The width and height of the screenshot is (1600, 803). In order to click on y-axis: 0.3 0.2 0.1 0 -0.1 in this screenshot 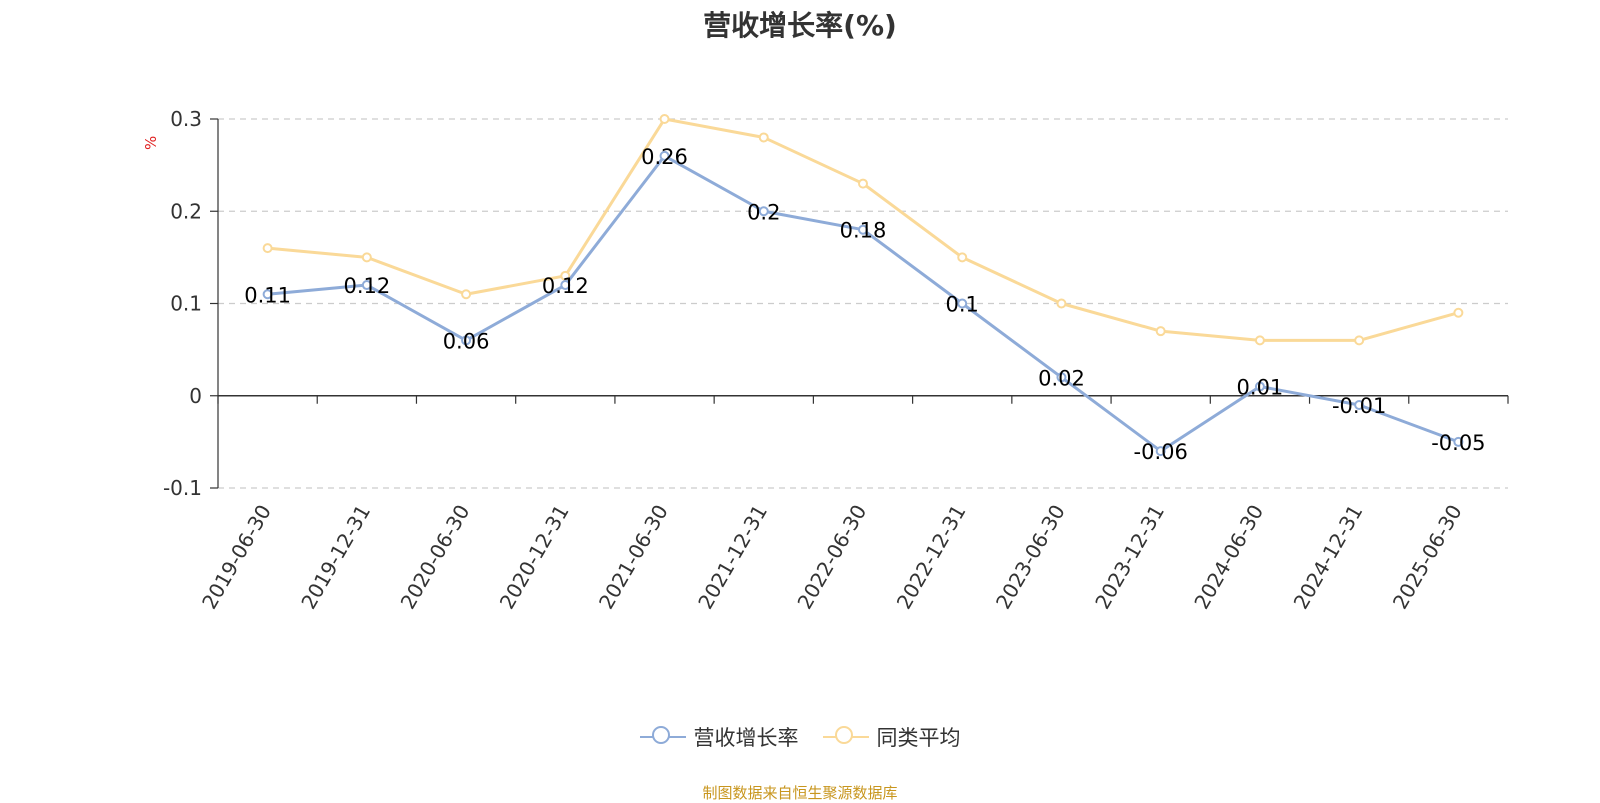, I will do `click(191, 303)`.